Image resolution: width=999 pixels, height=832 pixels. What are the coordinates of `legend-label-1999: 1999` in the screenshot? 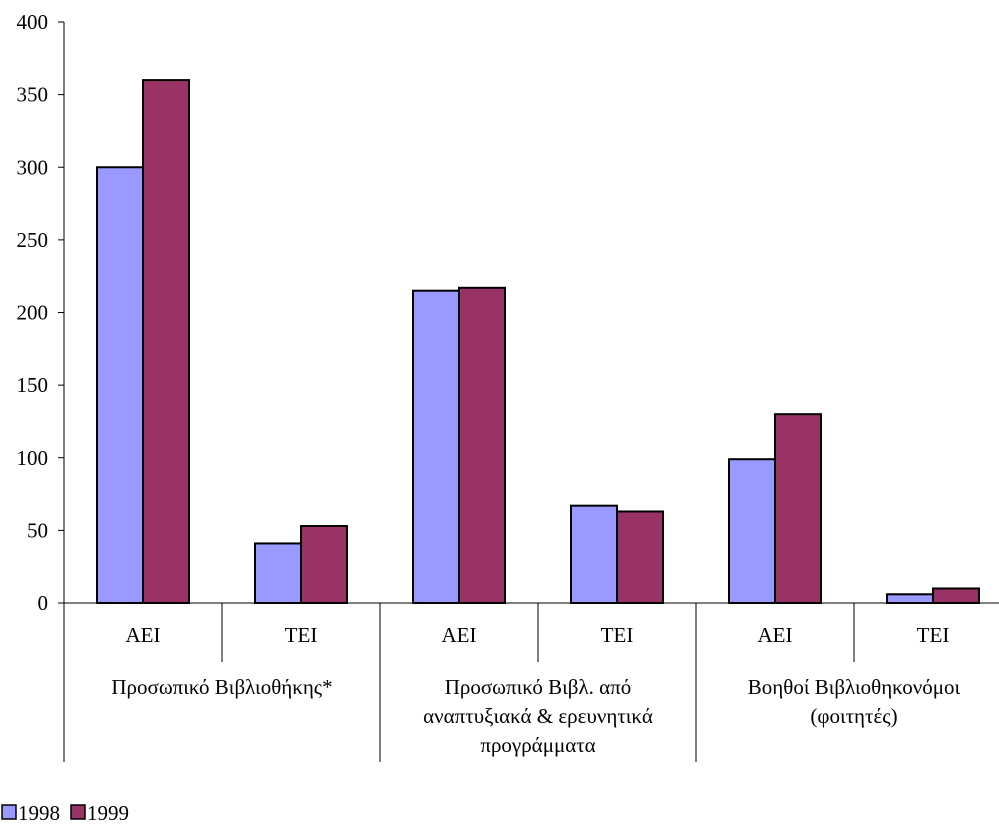 It's located at (108, 813).